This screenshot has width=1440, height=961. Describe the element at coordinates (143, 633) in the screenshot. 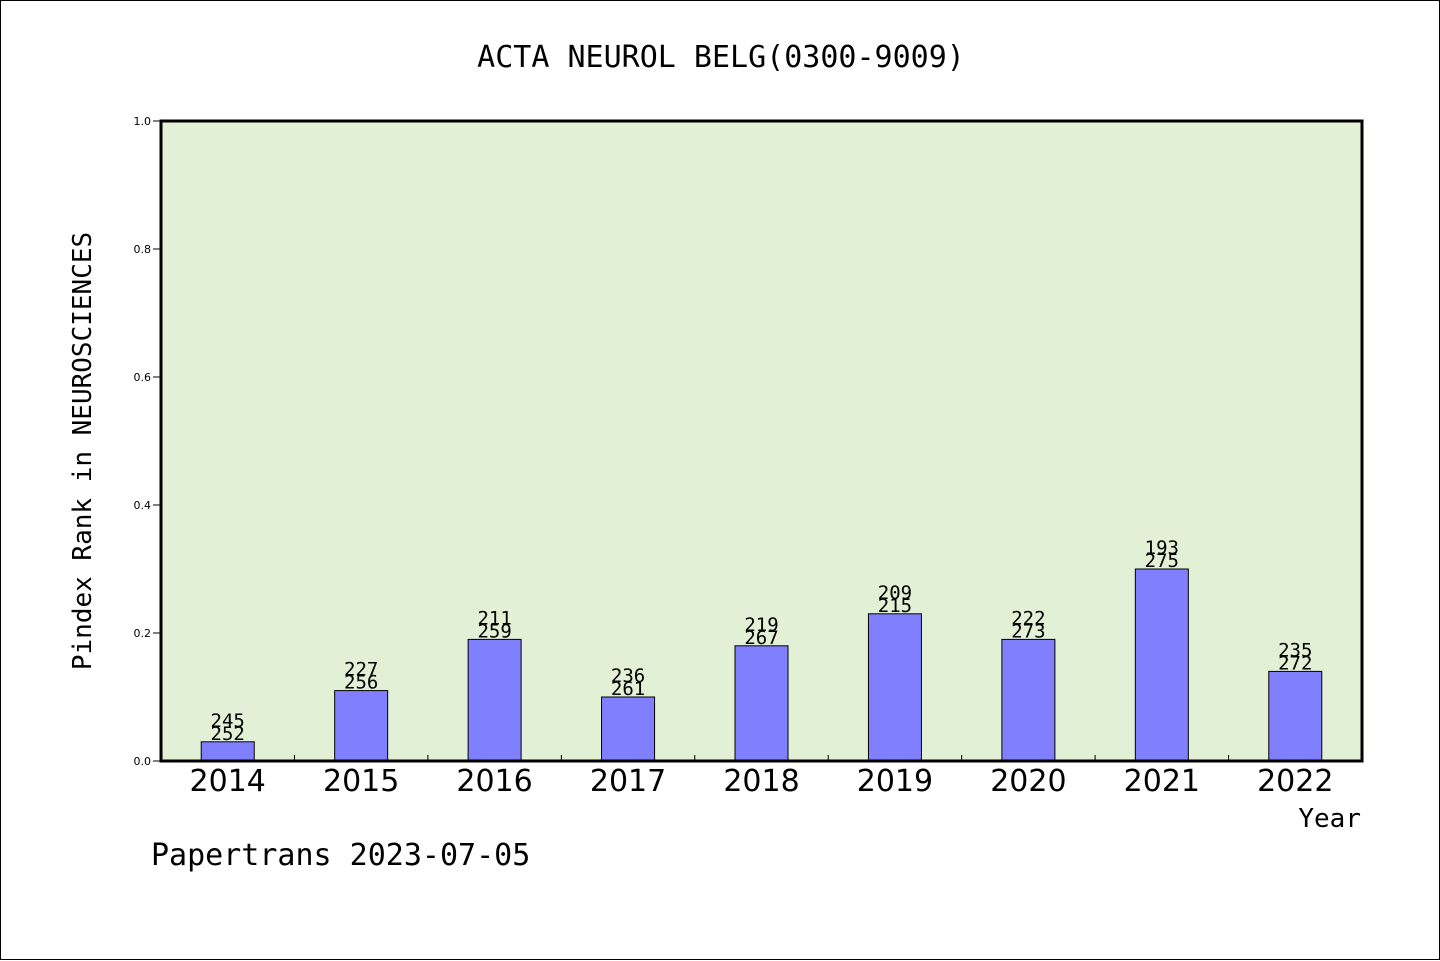

I see `y-tick-label: 0.2` at that location.